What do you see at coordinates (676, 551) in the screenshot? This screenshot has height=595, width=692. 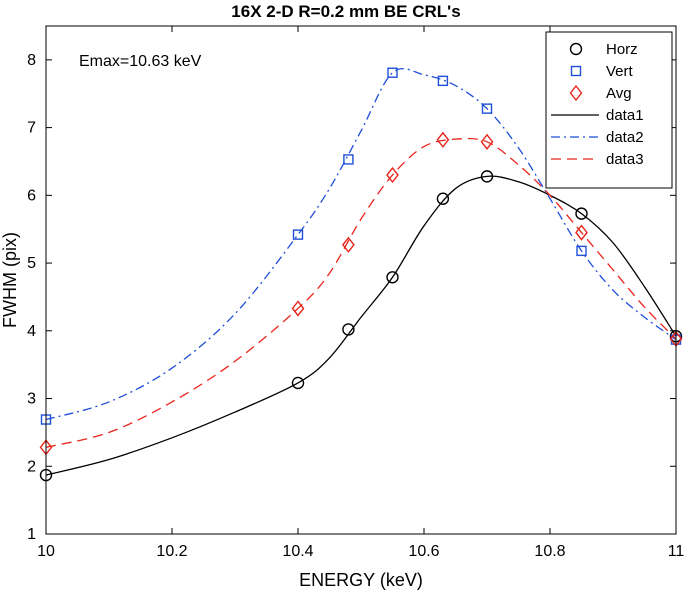 I see `x-tick-label: 11` at bounding box center [676, 551].